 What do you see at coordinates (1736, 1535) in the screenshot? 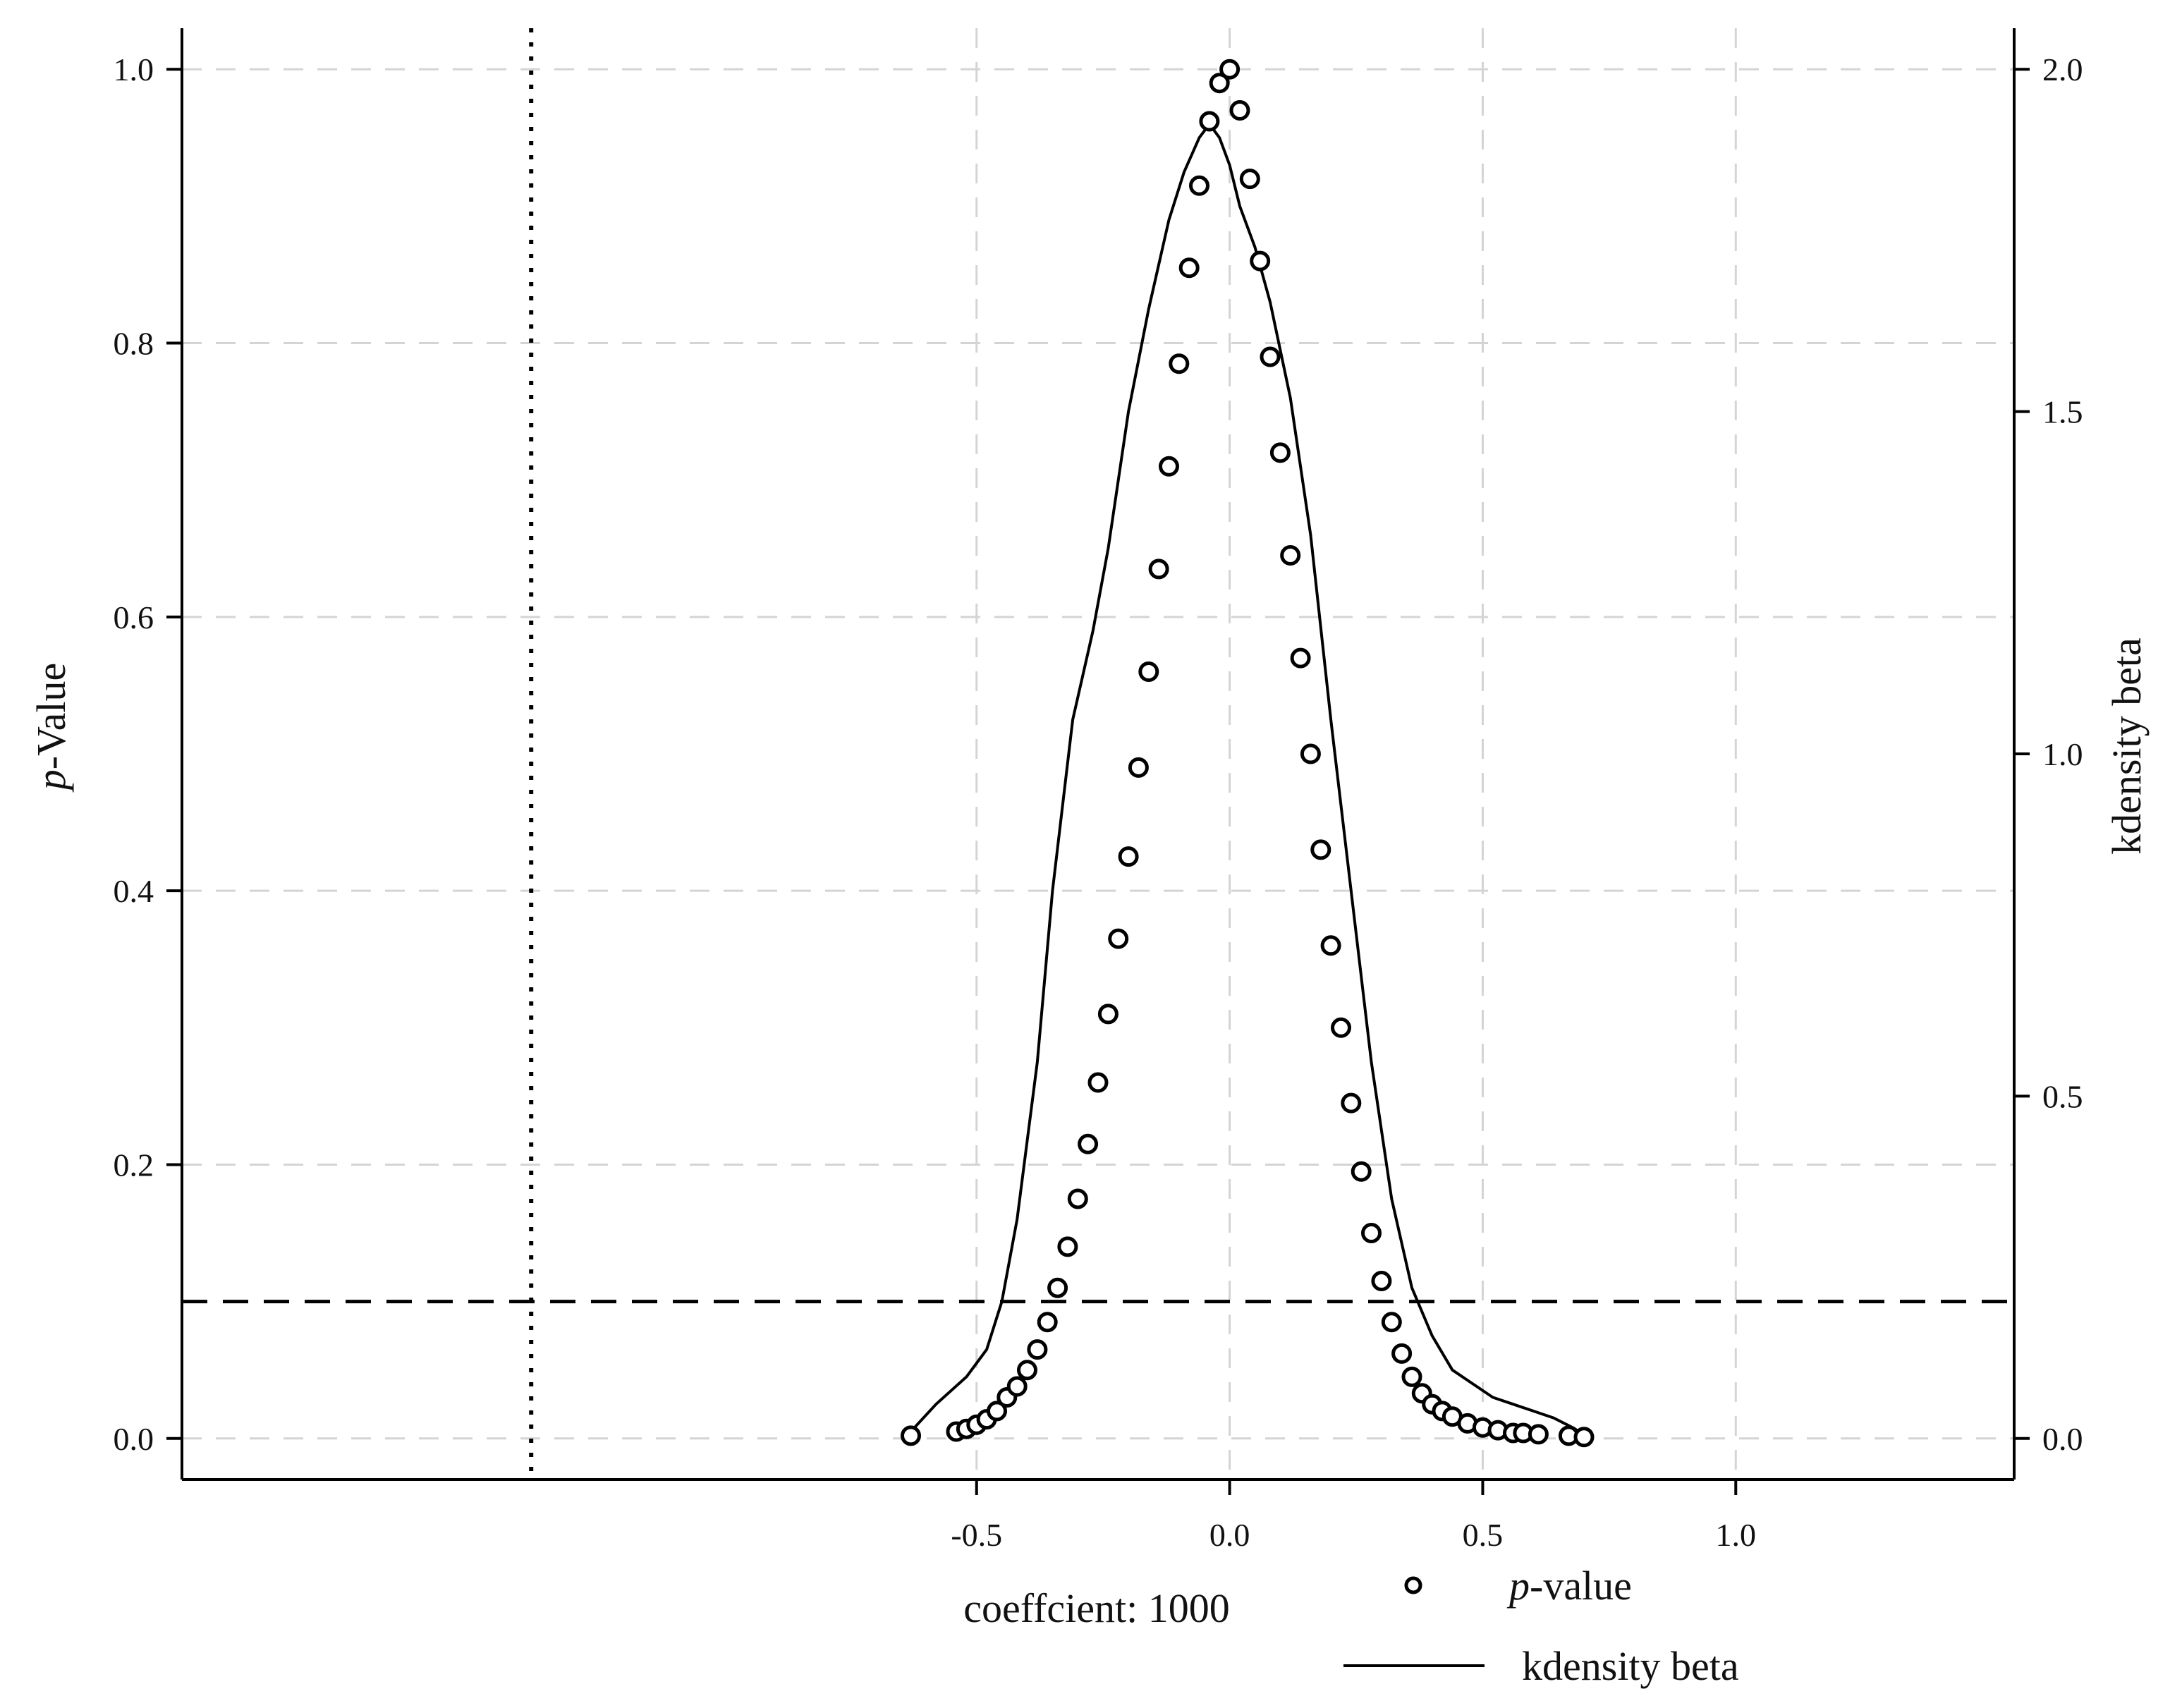
I see `x-tick-label: 1.0` at bounding box center [1736, 1535].